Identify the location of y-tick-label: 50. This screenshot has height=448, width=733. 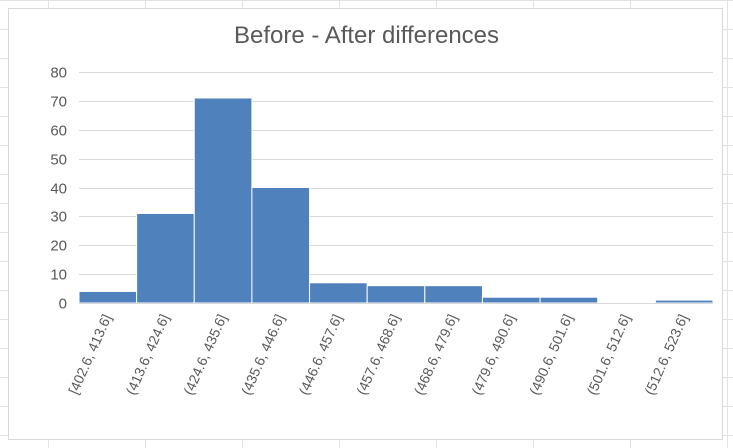
(58, 160).